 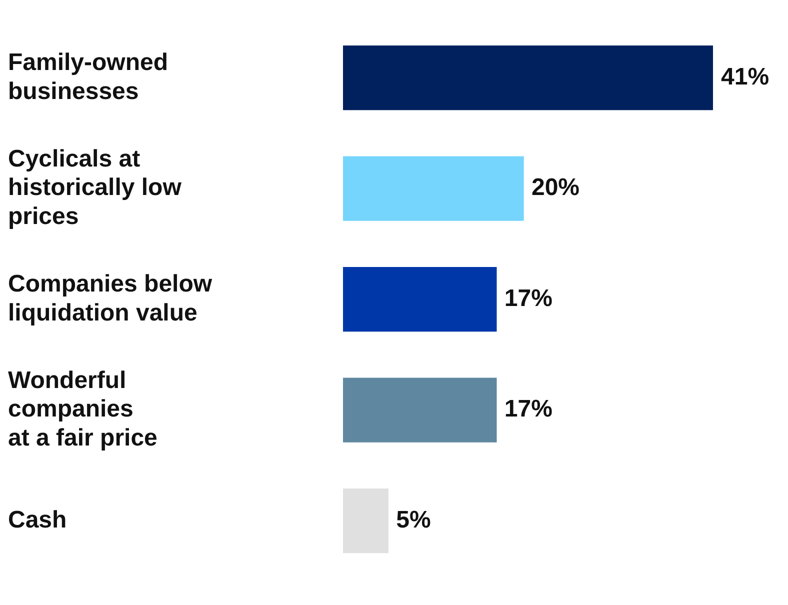 What do you see at coordinates (555, 188) in the screenshot?
I see `data-label: 20%` at bounding box center [555, 188].